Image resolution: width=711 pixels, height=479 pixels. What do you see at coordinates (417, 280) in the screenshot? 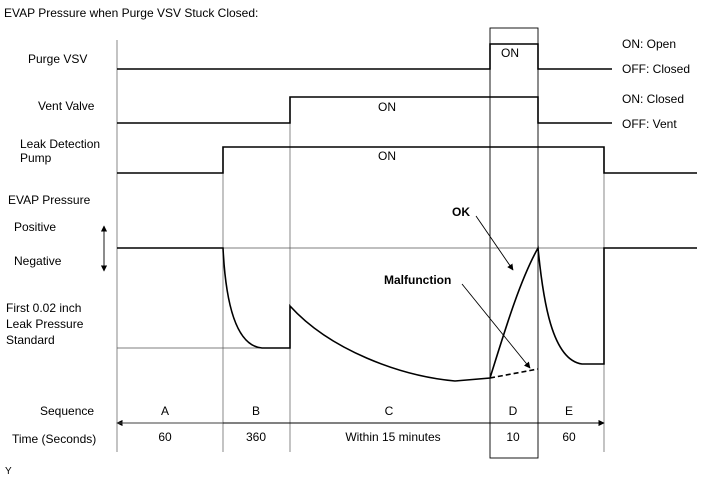
I see `malfunction-annotation: Malfunction` at bounding box center [417, 280].